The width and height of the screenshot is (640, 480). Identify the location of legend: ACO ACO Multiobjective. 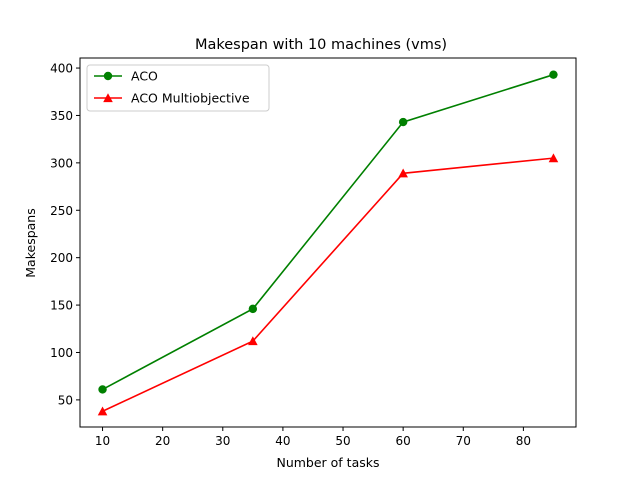
(178, 88).